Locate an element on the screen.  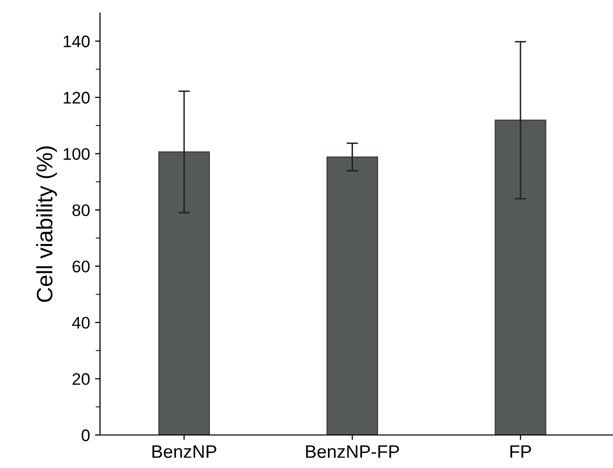
x-tick-label: BenzNP-FP is located at coordinates (353, 451).